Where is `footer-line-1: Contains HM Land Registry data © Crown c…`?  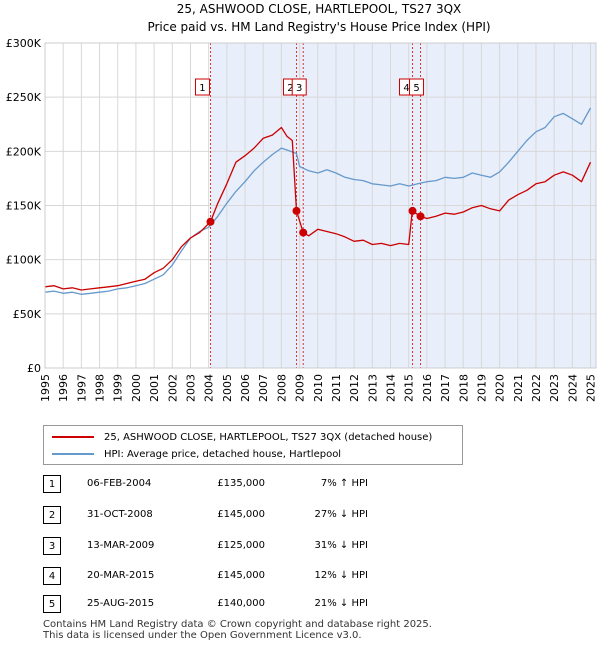
footer-line-1: Contains HM Land Registry data © Crown c… is located at coordinates (237, 624).